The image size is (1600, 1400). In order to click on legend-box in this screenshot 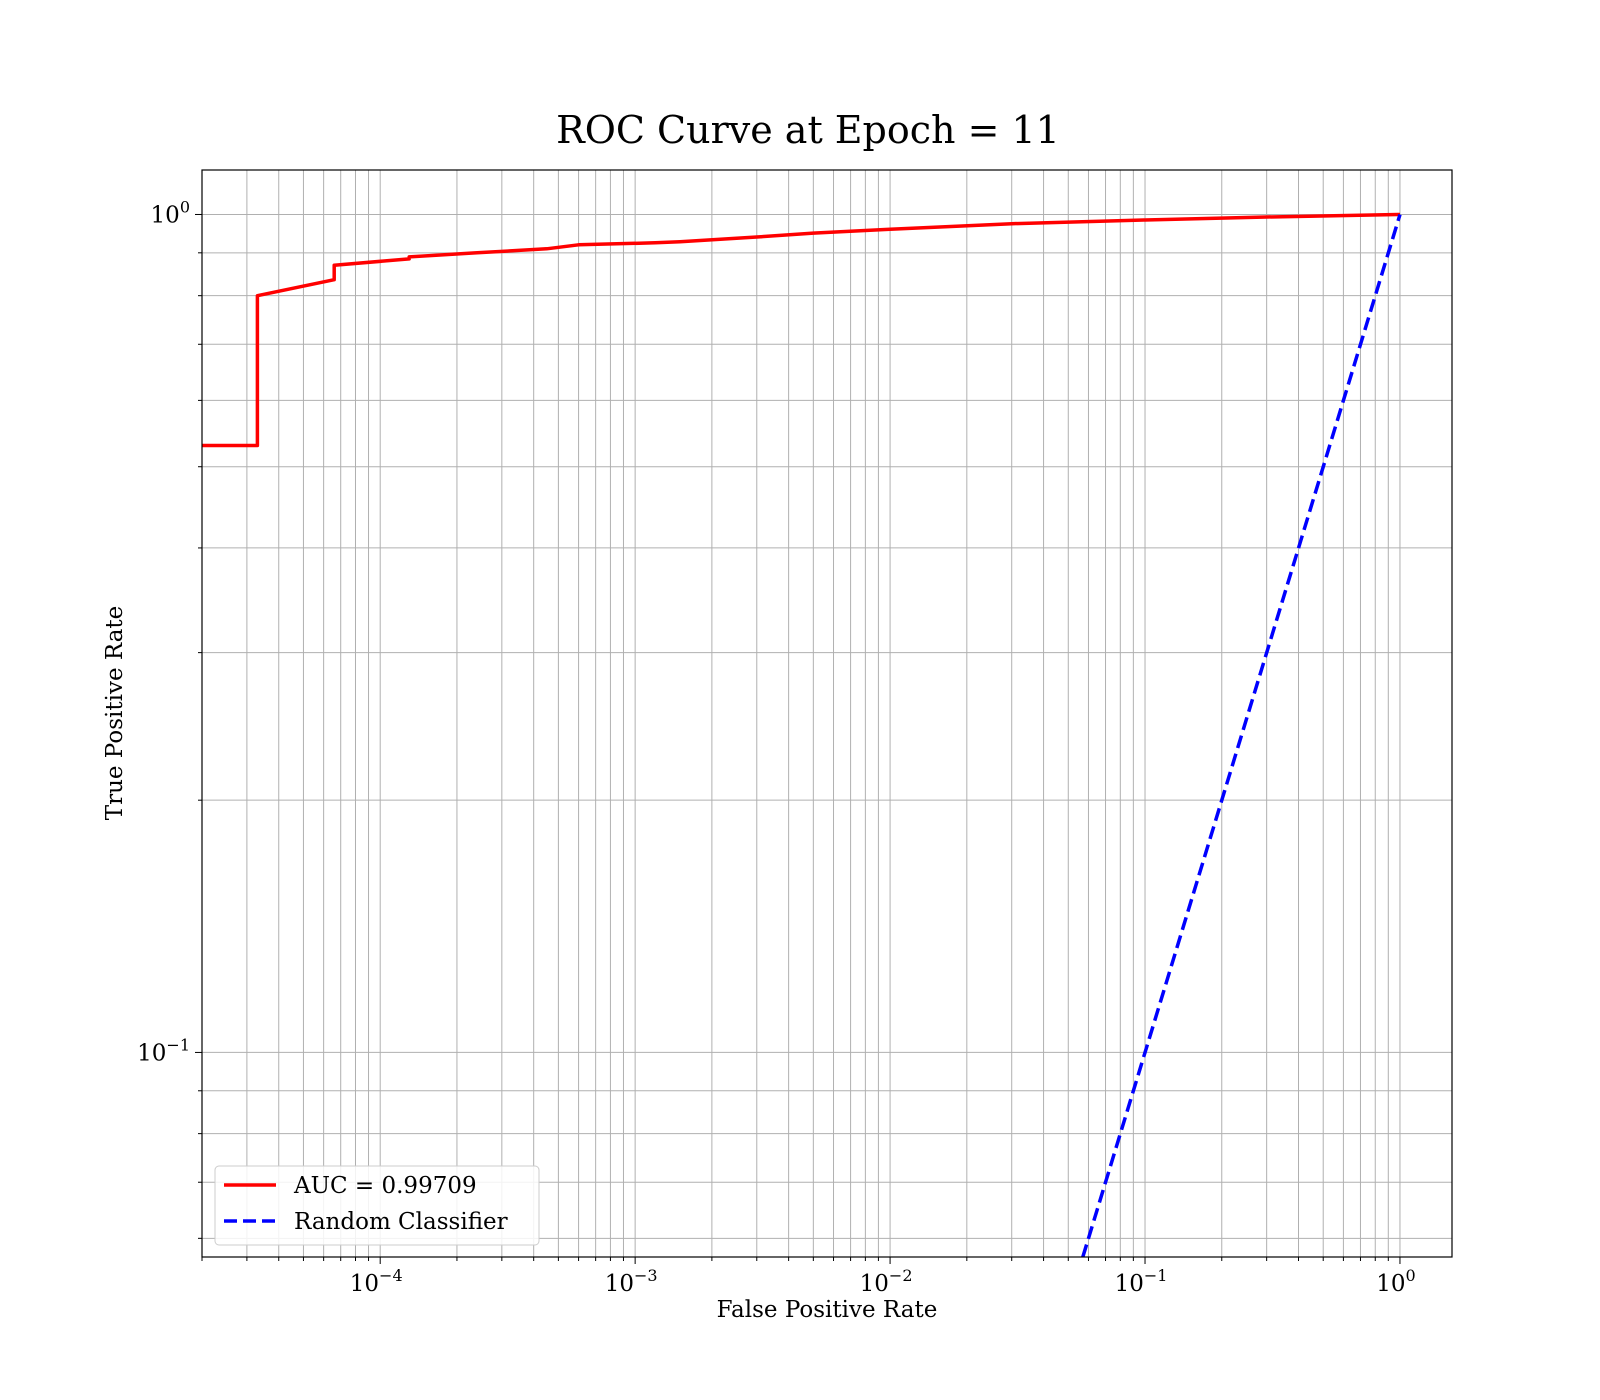, I will do `click(377, 1205)`.